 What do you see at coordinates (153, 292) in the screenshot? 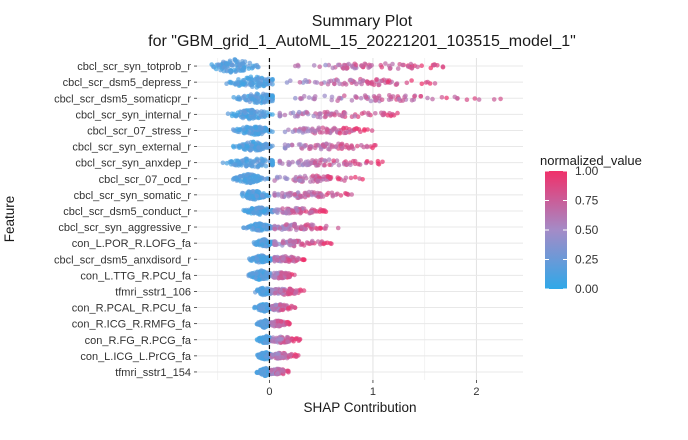
I see `y-tick-label: tfmri_sstr1_106` at bounding box center [153, 292].